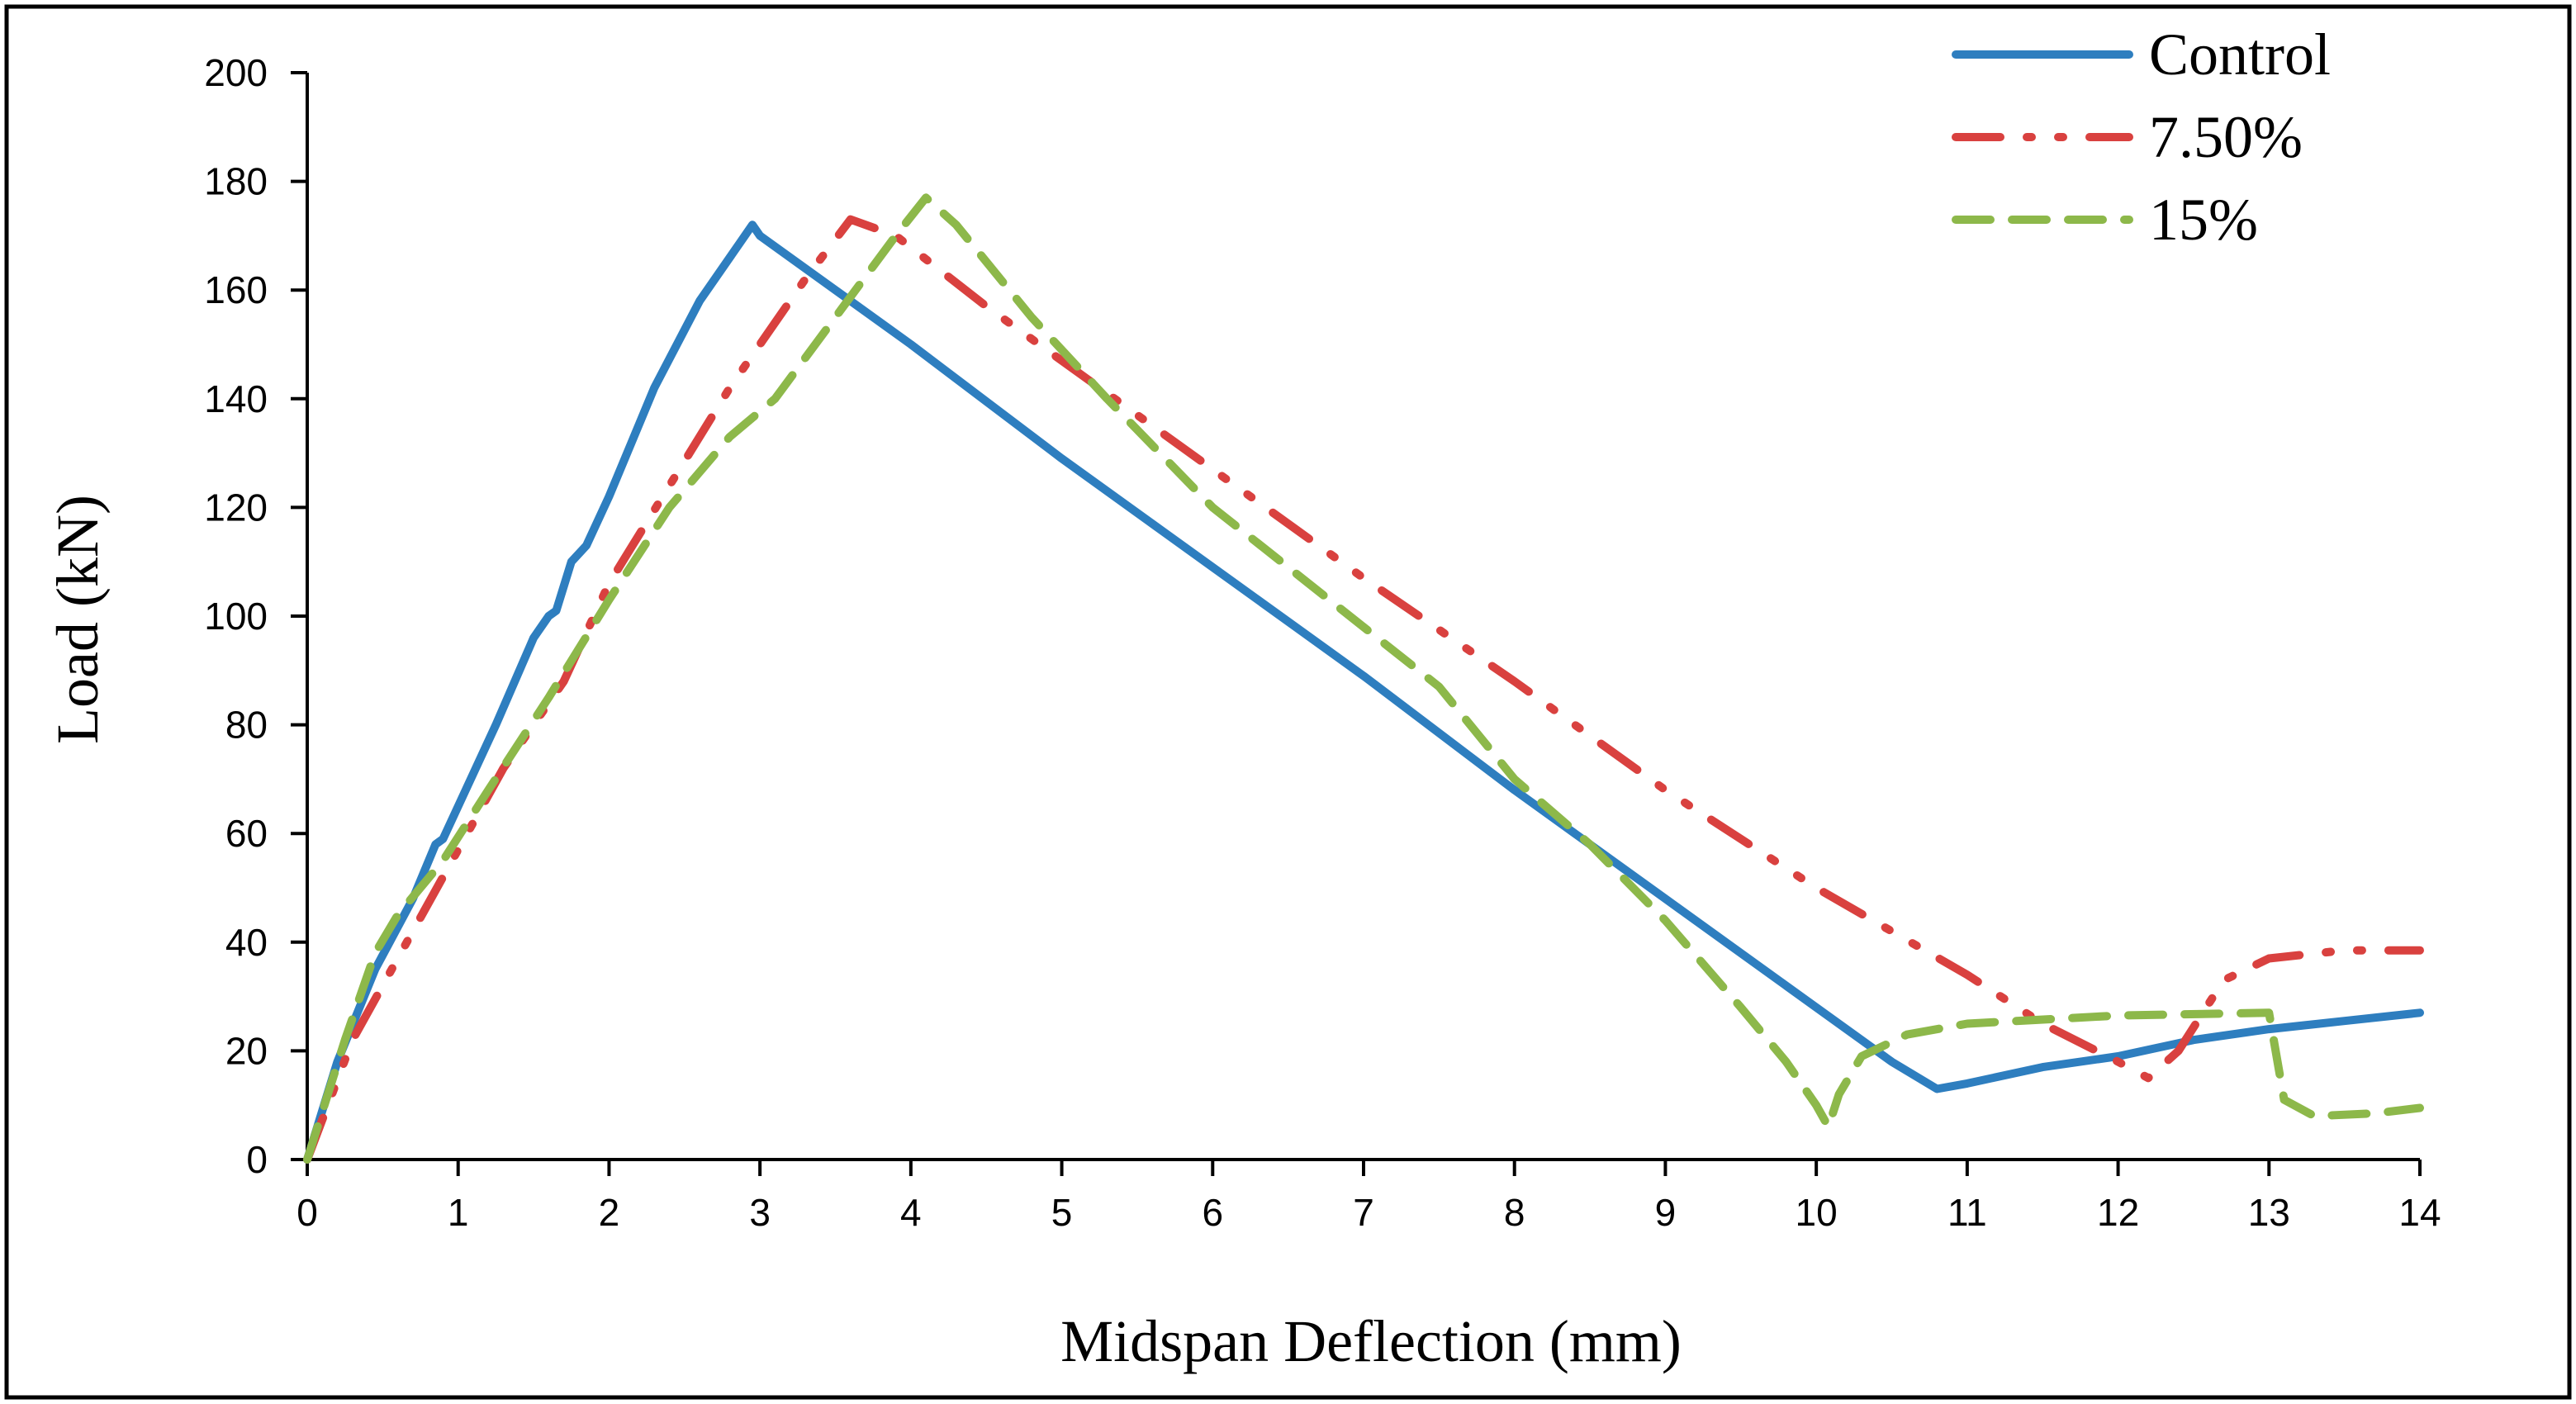 Image resolution: width=2576 pixels, height=1404 pixels. I want to click on x-tick-label: 11, so click(1967, 1212).